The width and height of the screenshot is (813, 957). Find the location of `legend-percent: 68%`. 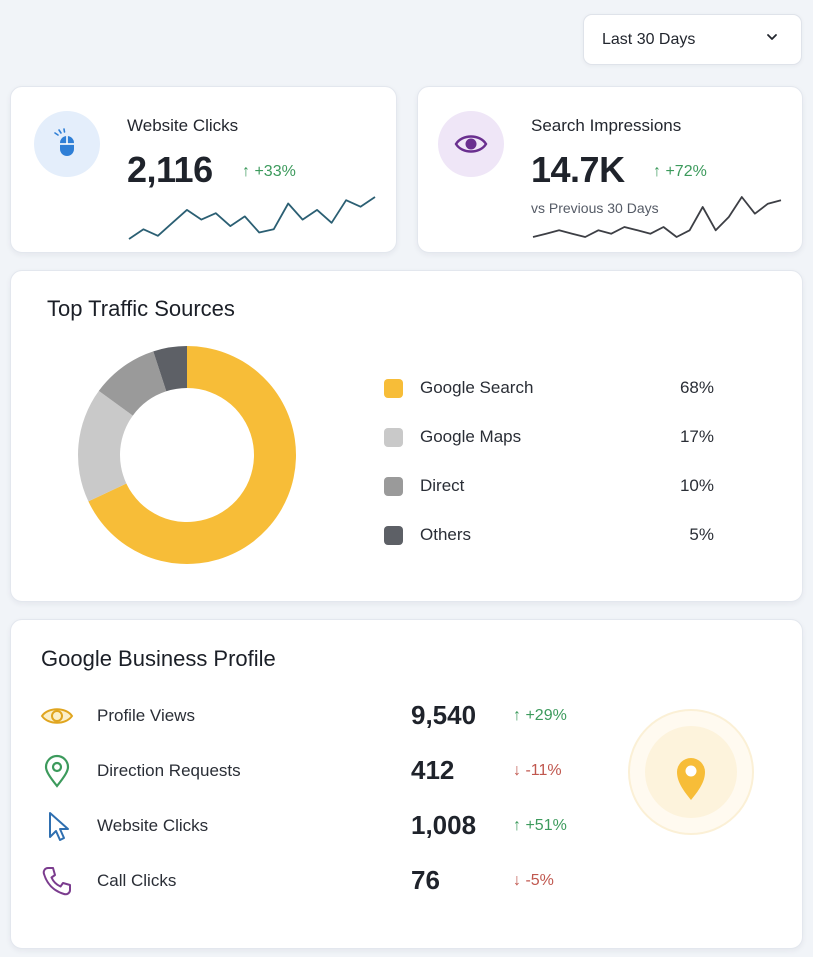

legend-percent: 68% is located at coordinates (696, 387).